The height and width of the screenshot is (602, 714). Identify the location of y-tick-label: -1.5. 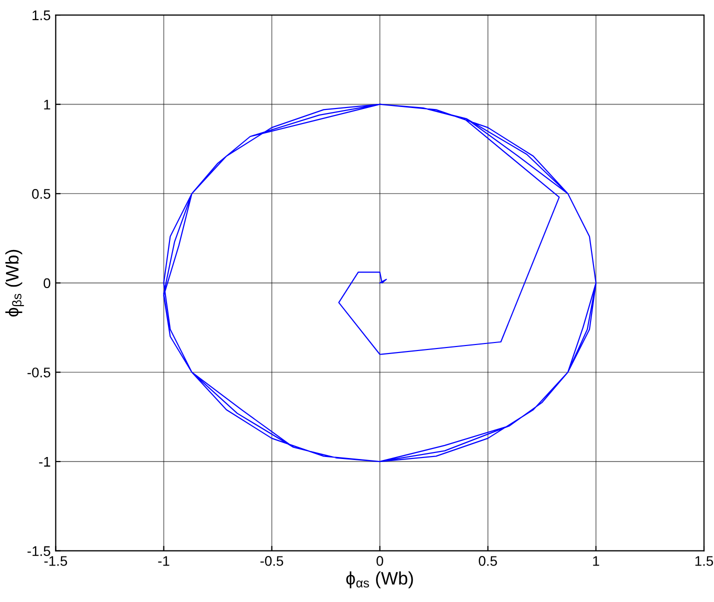
(39, 551).